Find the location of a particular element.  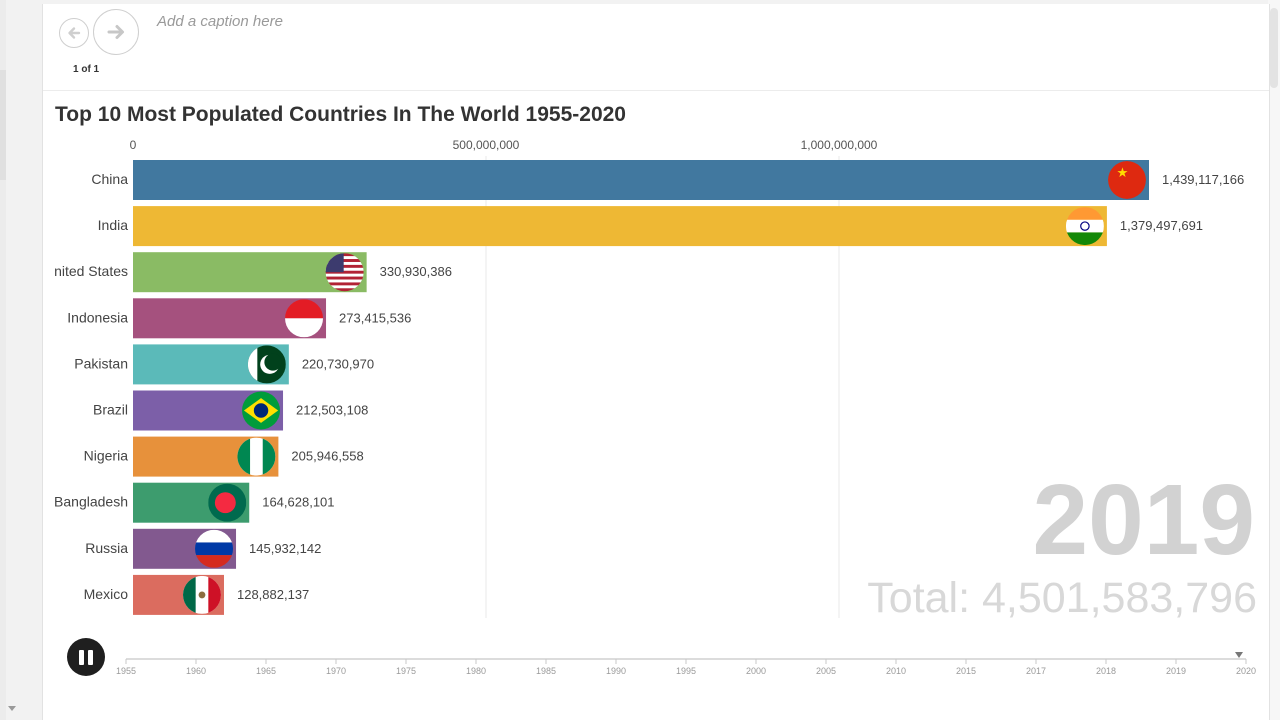

brazil-flag-icon is located at coordinates (261, 410).